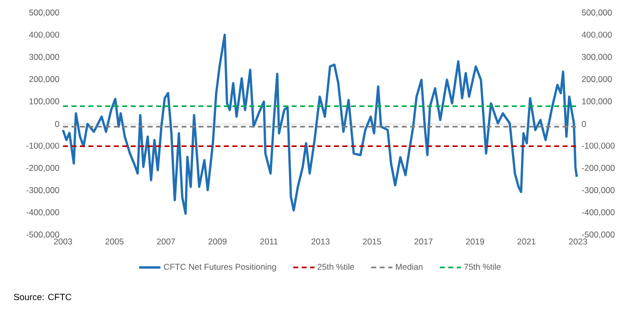 Image resolution: width=641 pixels, height=309 pixels. Describe the element at coordinates (584, 124) in the screenshot. I see `y2-tick-label: 0` at that location.